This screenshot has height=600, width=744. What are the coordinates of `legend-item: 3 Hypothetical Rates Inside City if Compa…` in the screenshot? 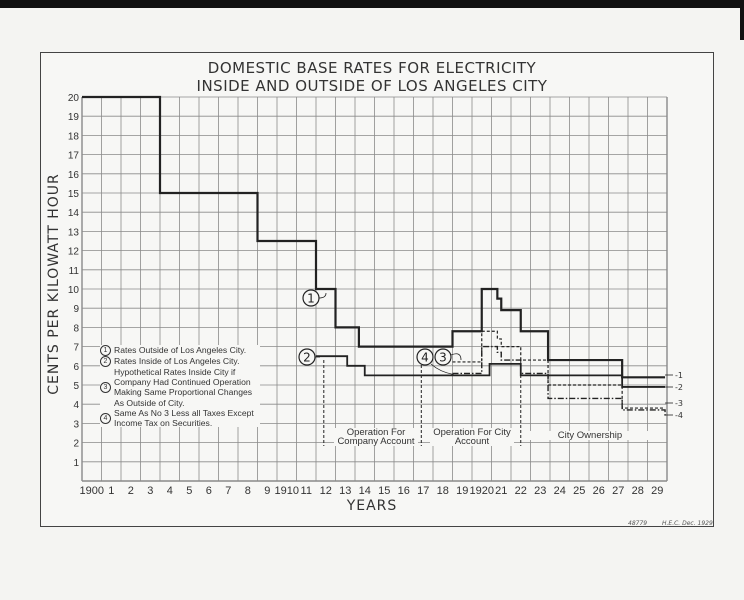 It's located at (180, 387).